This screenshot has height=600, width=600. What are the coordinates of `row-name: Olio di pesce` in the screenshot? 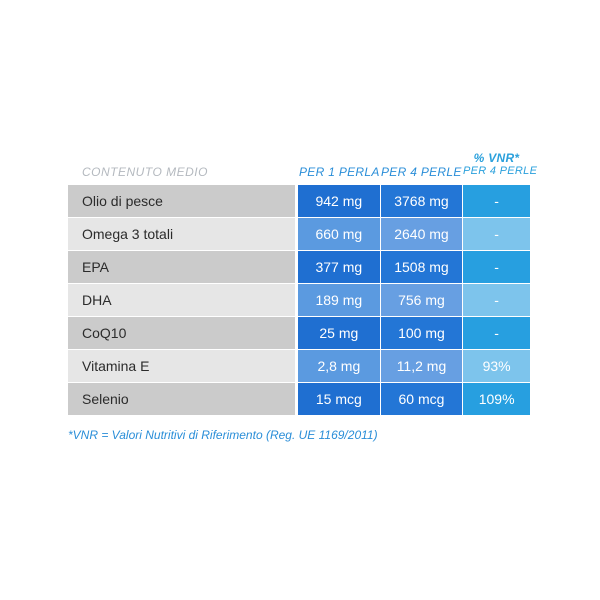 It's located at (182, 201).